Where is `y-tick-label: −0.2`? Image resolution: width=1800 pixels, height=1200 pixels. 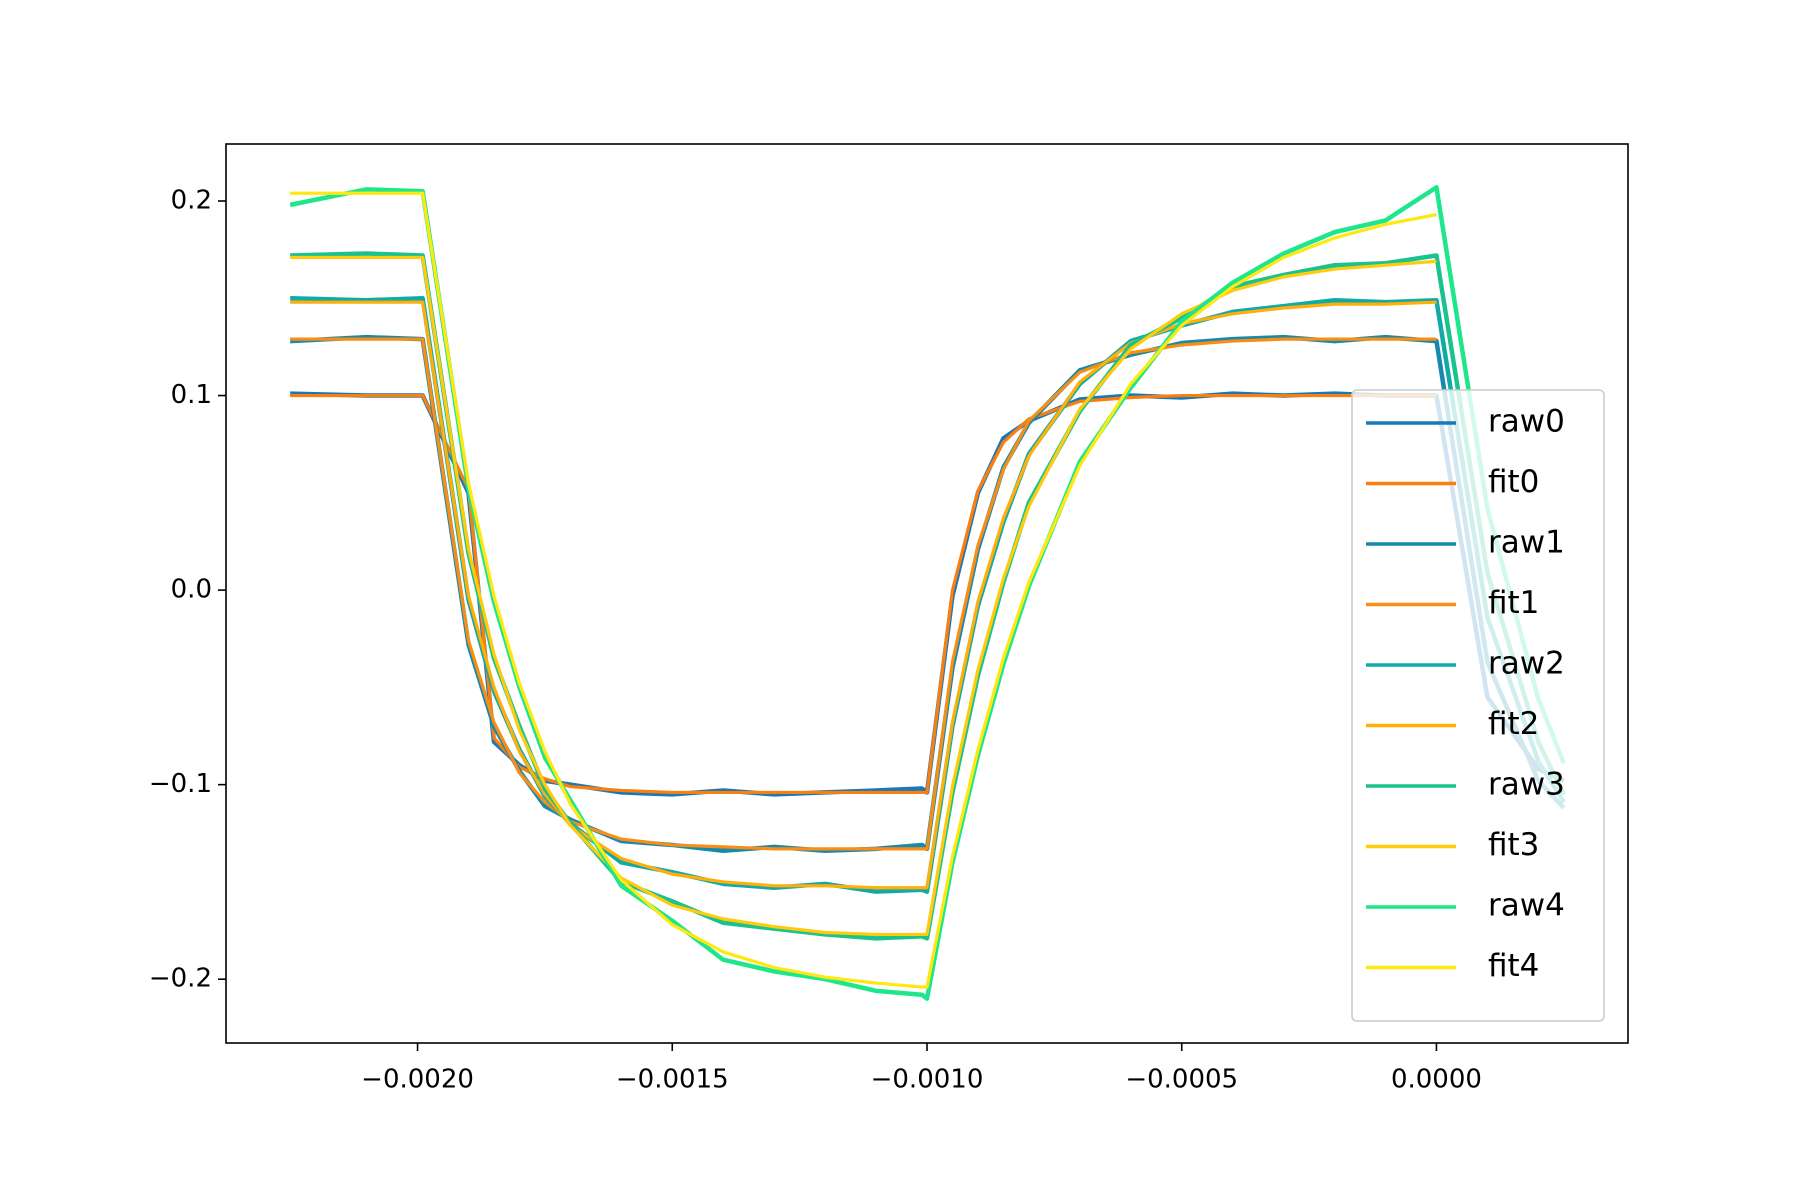
y-tick-label: −0.2 is located at coordinates (180, 979).